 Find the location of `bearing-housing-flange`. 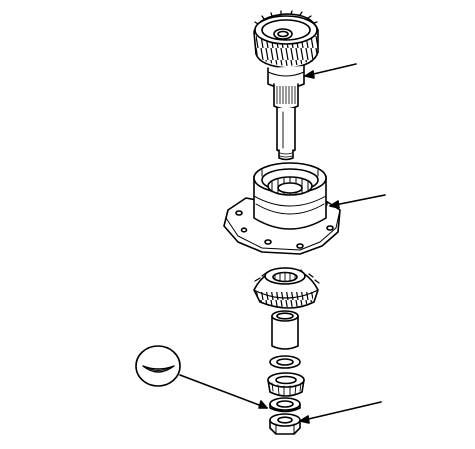

bearing-housing-flange is located at coordinates (282, 208).